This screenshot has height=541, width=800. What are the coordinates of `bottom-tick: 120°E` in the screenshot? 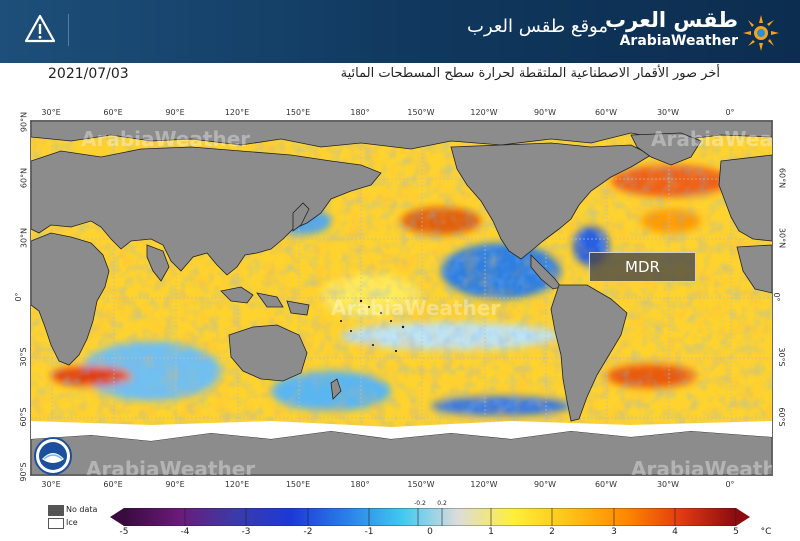 It's located at (237, 484).